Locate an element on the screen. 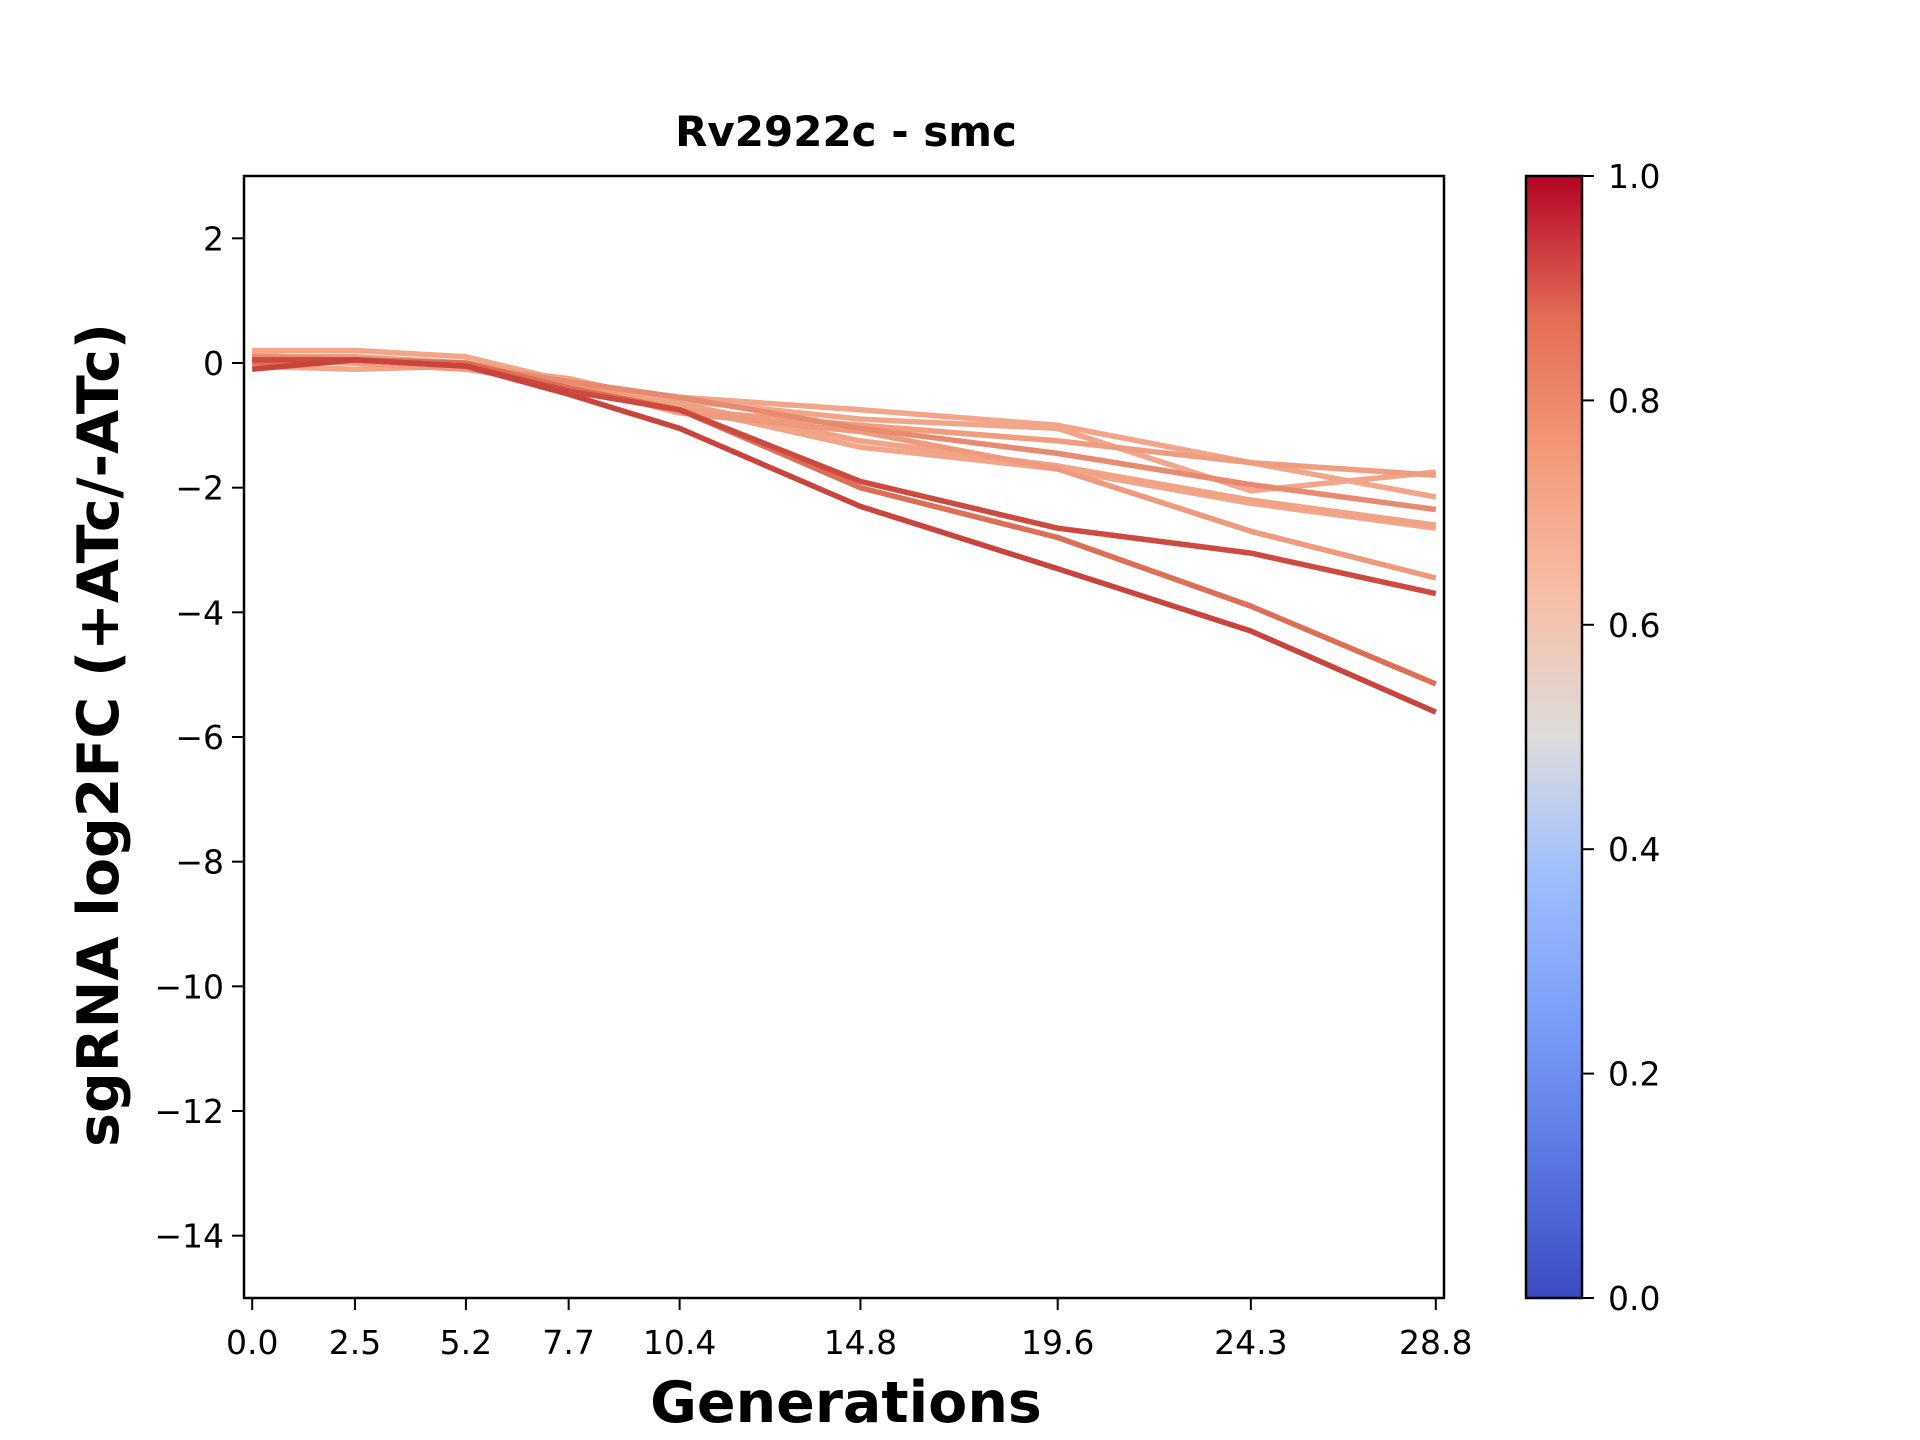 The width and height of the screenshot is (1920, 1440). x-tick-label: 19.6 is located at coordinates (1057, 1342).